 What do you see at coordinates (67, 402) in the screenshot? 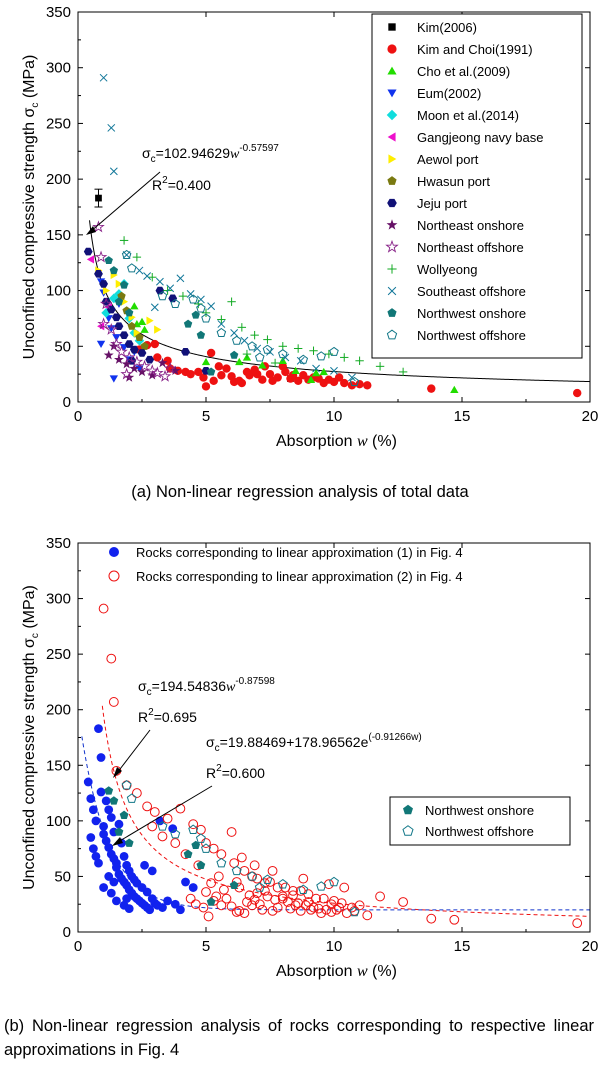
I see `y-tick-label: 0` at bounding box center [67, 402].